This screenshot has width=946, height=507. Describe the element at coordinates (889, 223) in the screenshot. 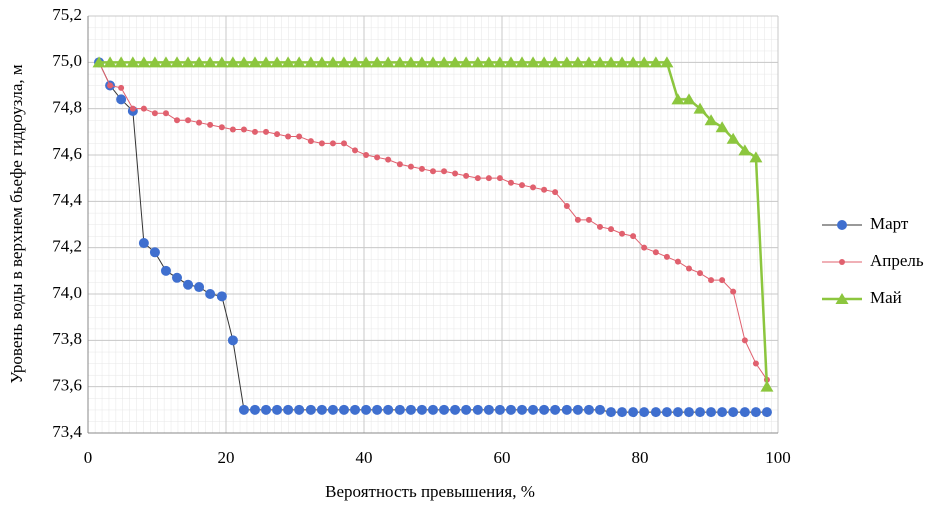

I see `legend-label: Март` at that location.